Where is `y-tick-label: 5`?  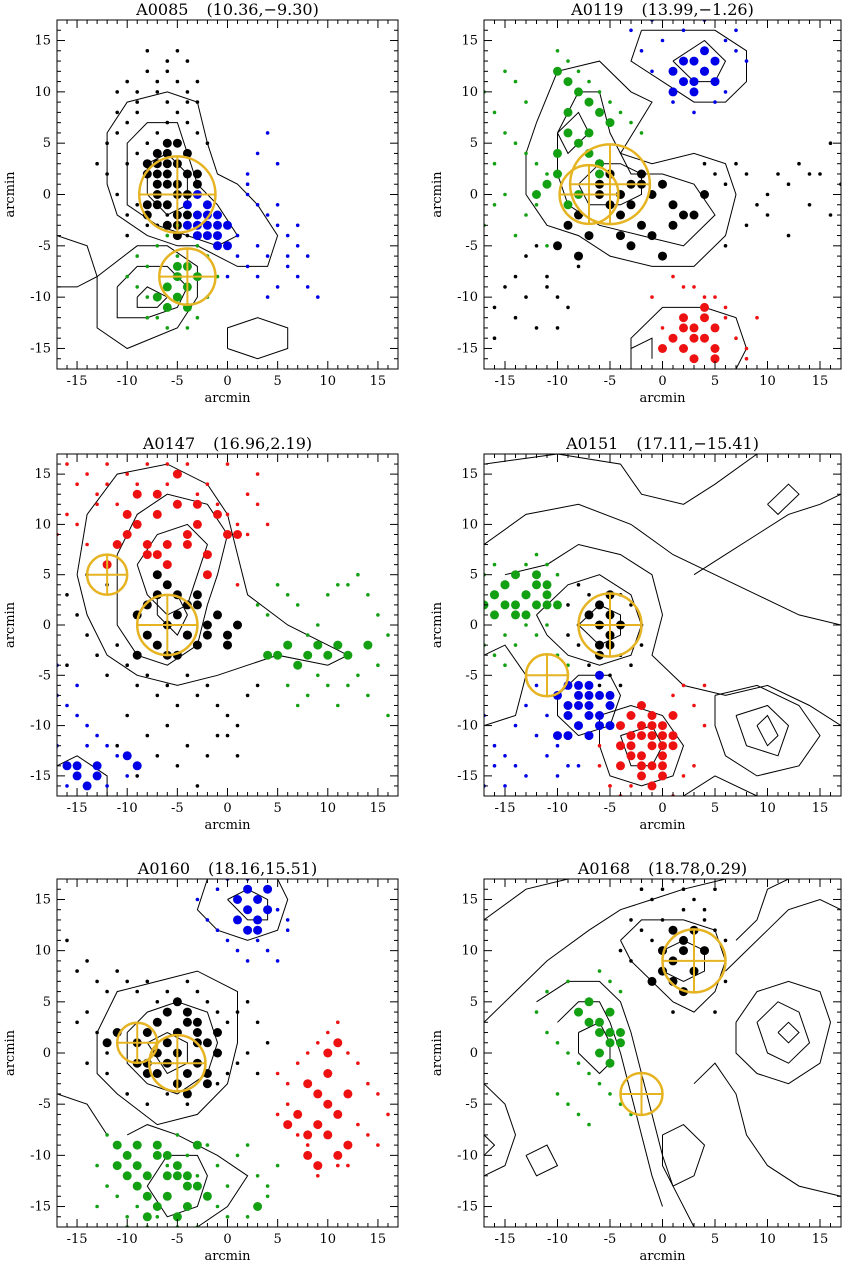
y-tick-label: 5 is located at coordinates (47, 143).